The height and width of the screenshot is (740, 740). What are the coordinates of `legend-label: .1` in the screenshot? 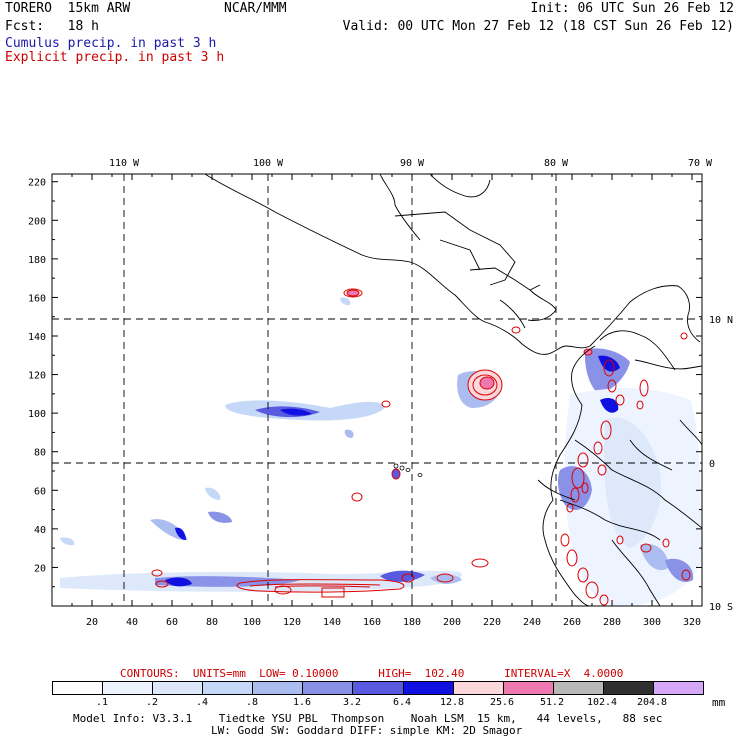 It's located at (102, 702).